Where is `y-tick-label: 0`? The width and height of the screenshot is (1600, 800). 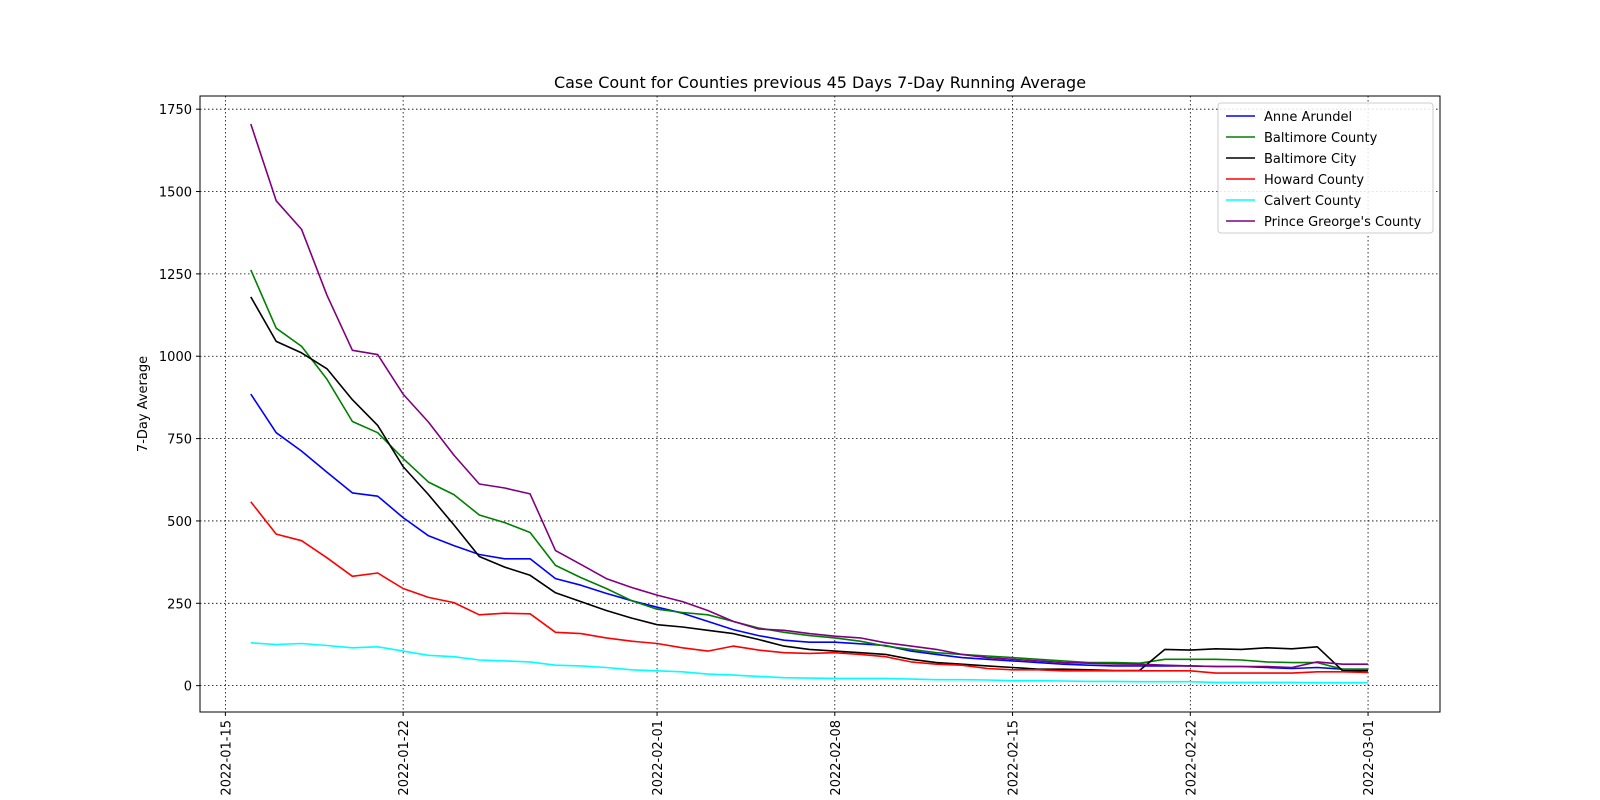 y-tick-label: 0 is located at coordinates (188, 687).